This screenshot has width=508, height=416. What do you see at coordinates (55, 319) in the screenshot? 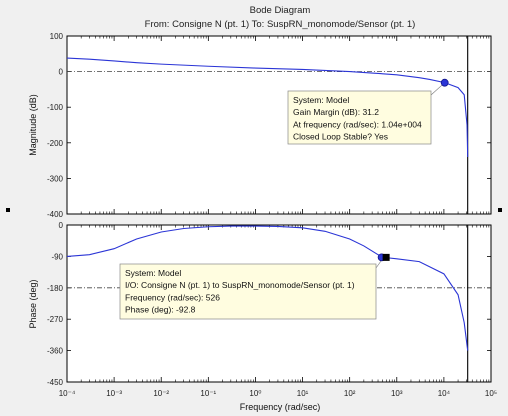
I see `phase-ytick-label: -270` at bounding box center [55, 319].